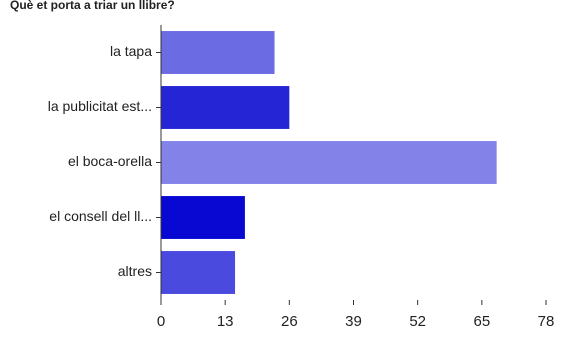 Image resolution: width=566 pixels, height=339 pixels. Describe the element at coordinates (131, 51) in the screenshot. I see `y-tick-label: la tapa` at that location.